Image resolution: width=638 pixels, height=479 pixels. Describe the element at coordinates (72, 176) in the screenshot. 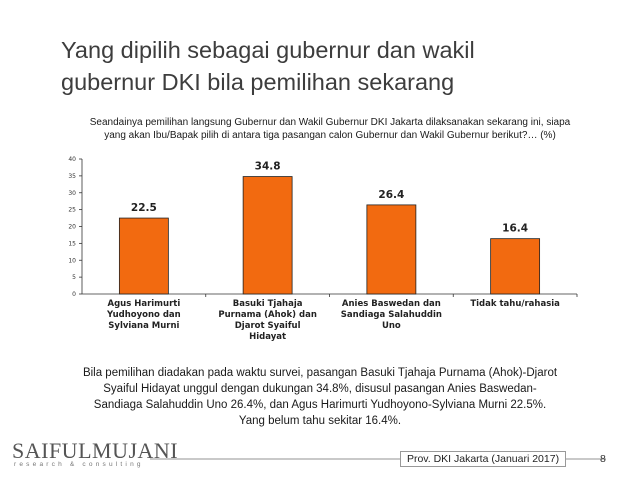

I see `y-tick-label: 35` at that location.